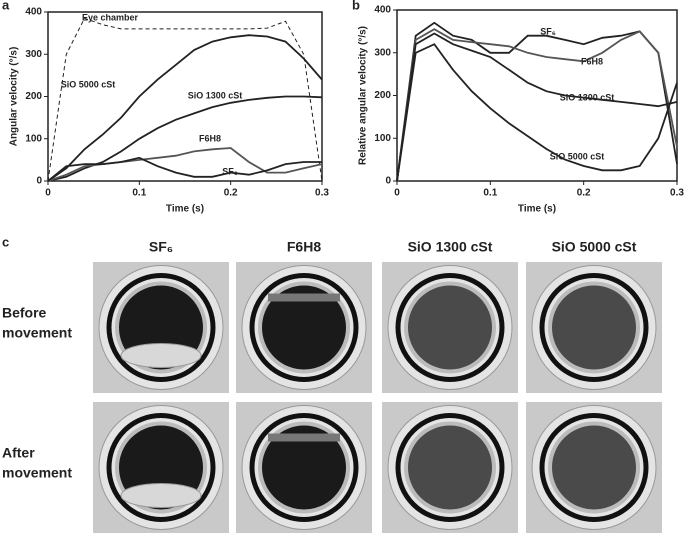  Describe the element at coordinates (304, 247) in the screenshot. I see `column-header: F6H8` at that location.